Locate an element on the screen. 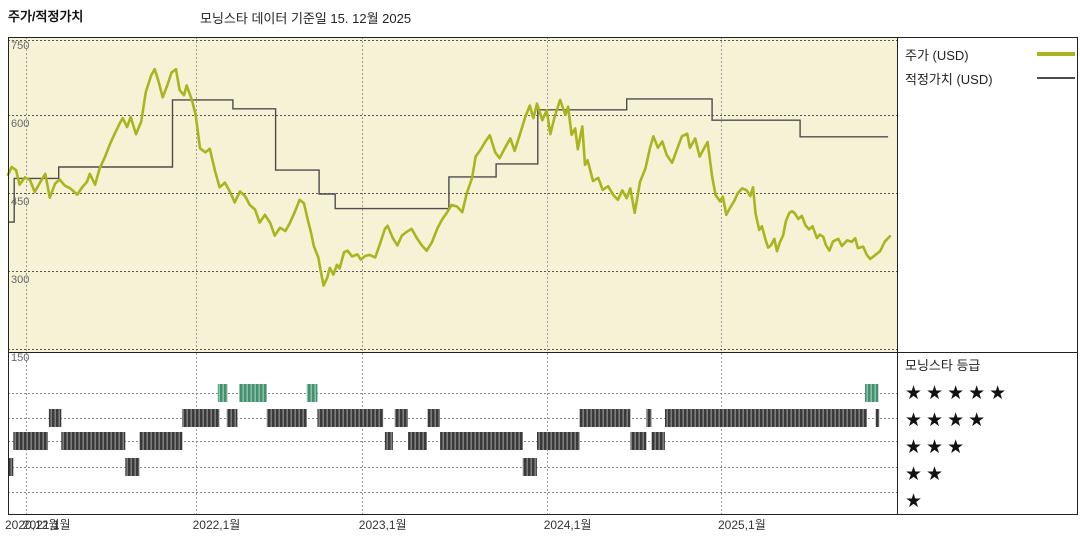  legend-item-price: 주가 (USD) is located at coordinates (990, 54).